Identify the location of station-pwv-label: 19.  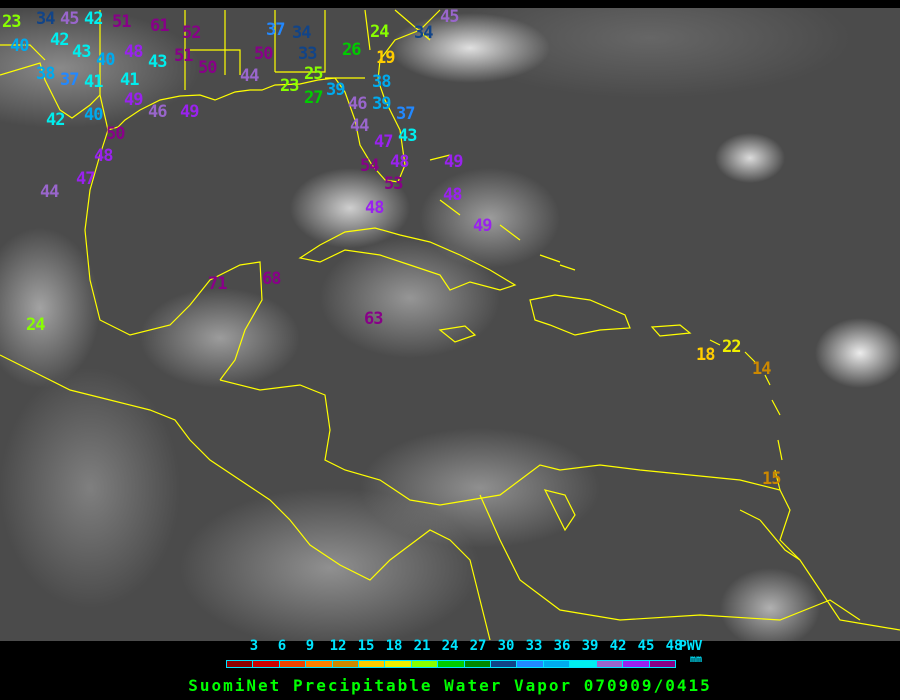
(386, 58).